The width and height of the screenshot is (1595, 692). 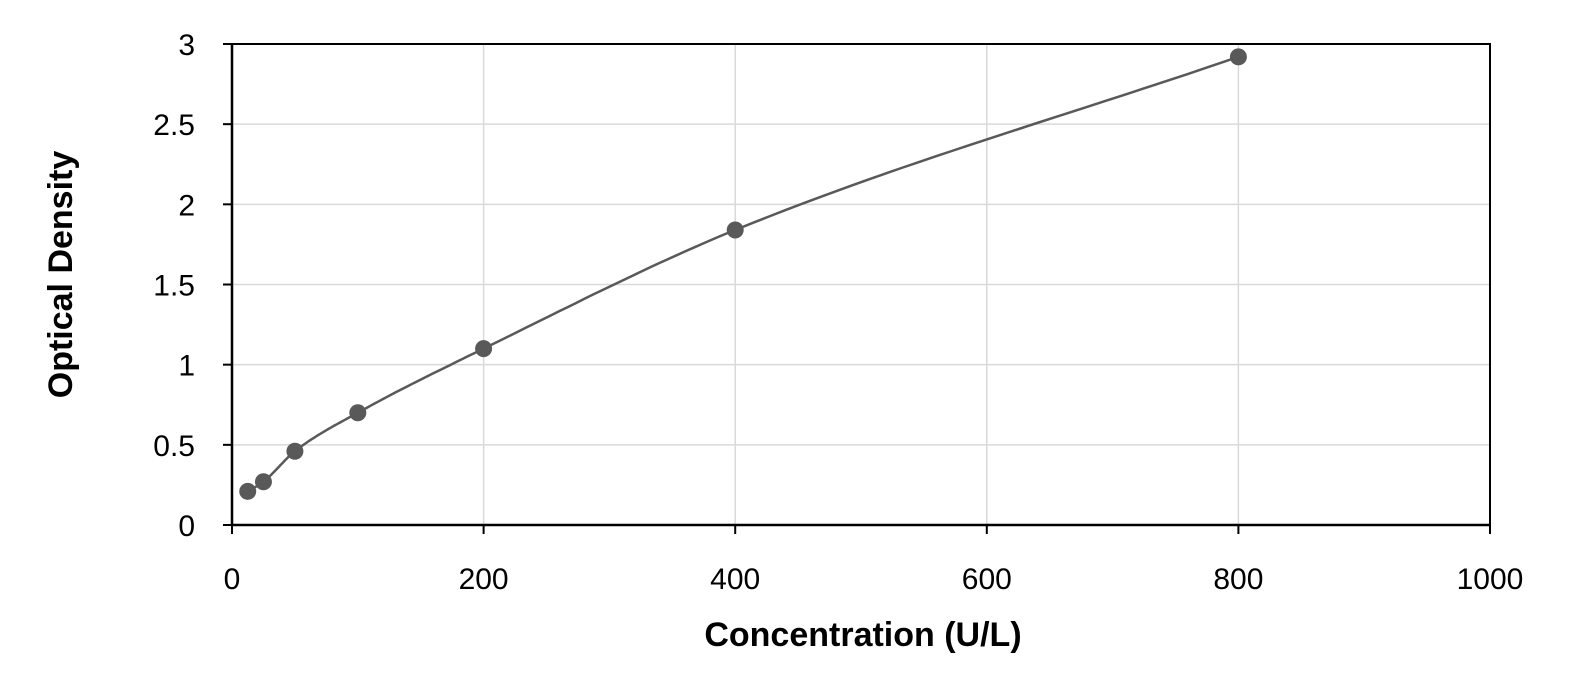 I want to click on y-tick-label: 1.5, so click(x=174, y=286).